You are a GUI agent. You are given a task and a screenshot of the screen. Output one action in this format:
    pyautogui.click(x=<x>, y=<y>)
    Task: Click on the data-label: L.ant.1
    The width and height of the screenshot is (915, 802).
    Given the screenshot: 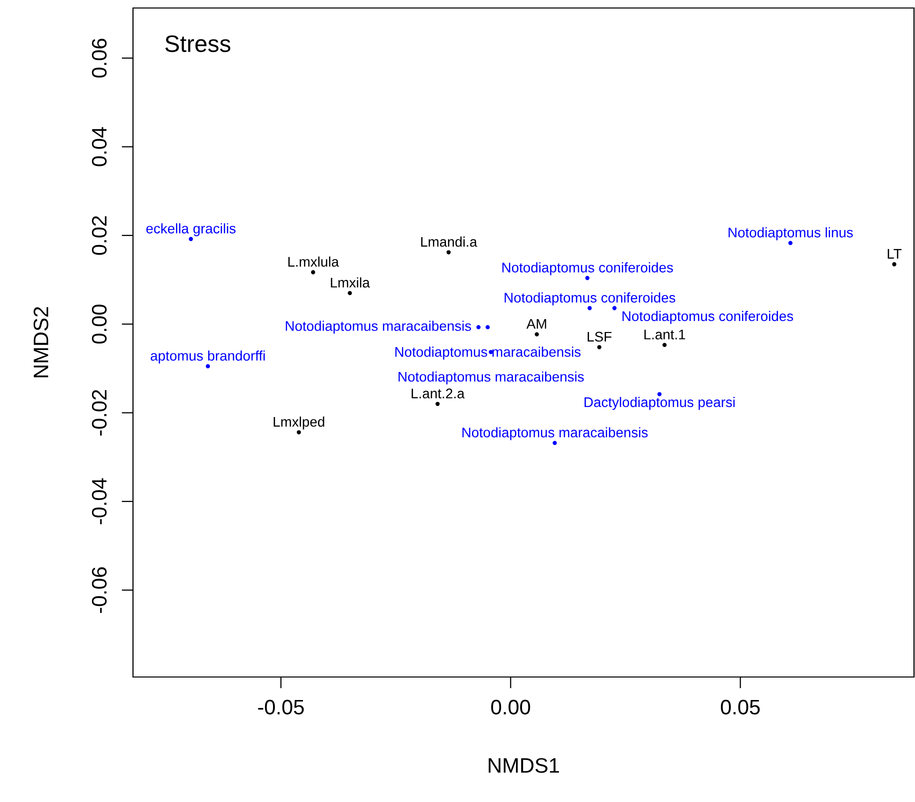 What is the action you would take?
    pyautogui.click(x=665, y=335)
    